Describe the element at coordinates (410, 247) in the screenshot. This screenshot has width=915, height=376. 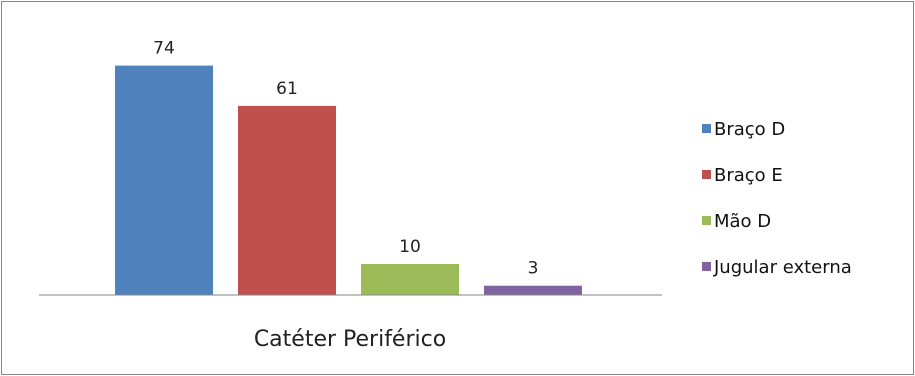
I see `data-label-3: 10` at that location.